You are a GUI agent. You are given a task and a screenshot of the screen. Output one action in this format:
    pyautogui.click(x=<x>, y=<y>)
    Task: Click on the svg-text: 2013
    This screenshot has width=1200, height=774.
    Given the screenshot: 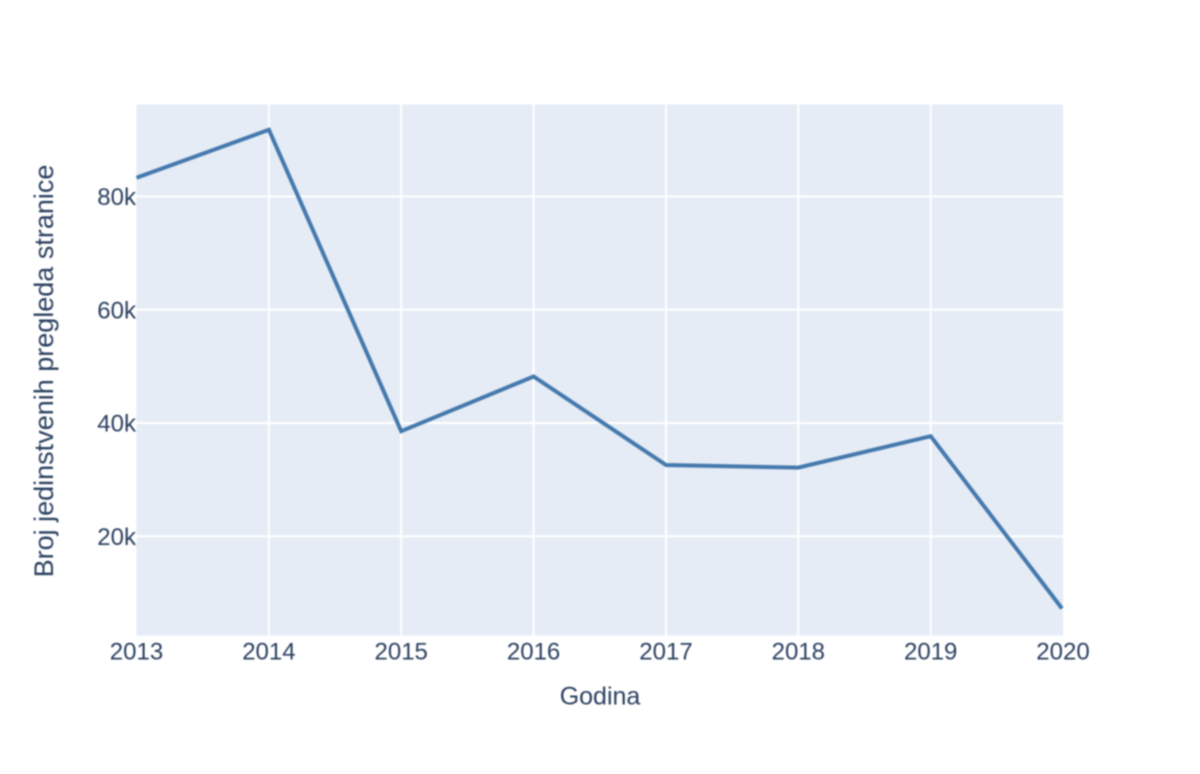 What is the action you would take?
    pyautogui.click(x=136, y=652)
    